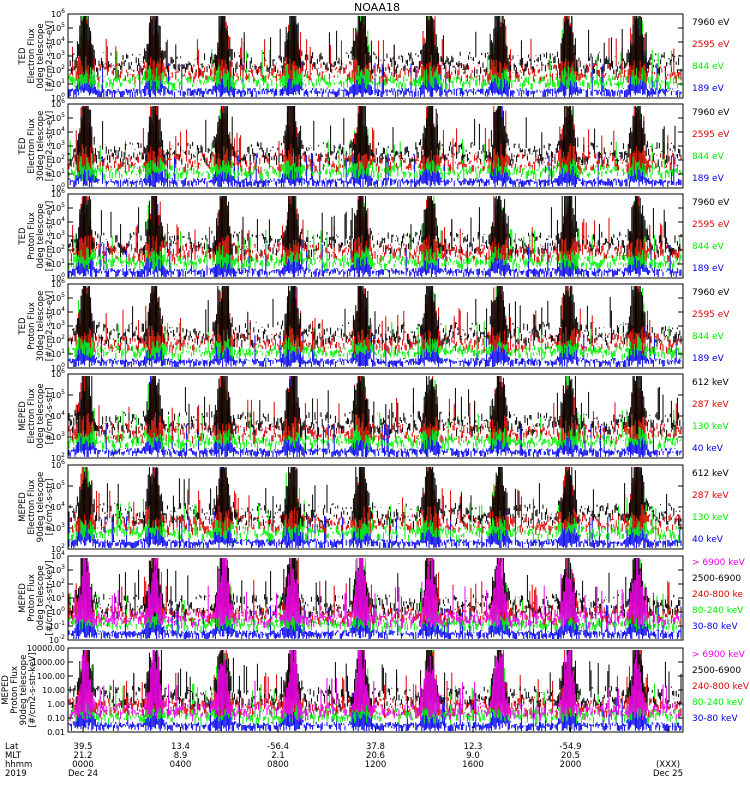  What do you see at coordinates (56, 704) in the screenshot?
I see `ytick-label: 1.00` at bounding box center [56, 704].